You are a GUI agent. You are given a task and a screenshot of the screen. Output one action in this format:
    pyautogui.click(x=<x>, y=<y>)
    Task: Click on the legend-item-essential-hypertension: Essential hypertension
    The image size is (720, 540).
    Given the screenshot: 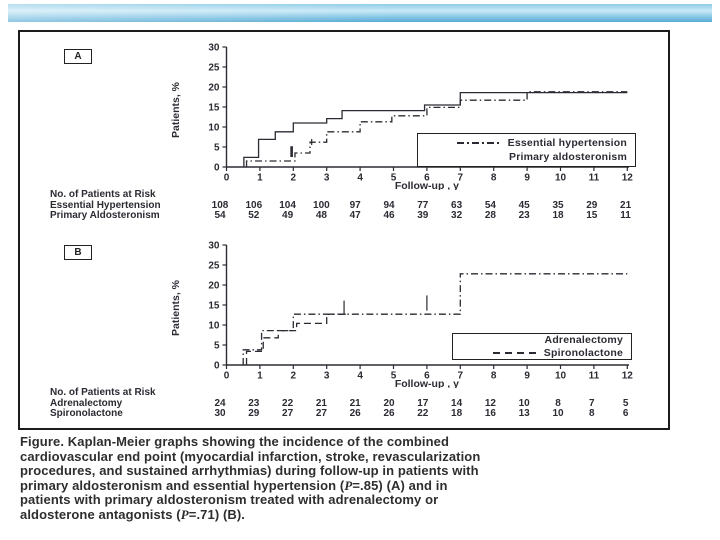 What is the action you would take?
    pyautogui.click(x=526, y=143)
    